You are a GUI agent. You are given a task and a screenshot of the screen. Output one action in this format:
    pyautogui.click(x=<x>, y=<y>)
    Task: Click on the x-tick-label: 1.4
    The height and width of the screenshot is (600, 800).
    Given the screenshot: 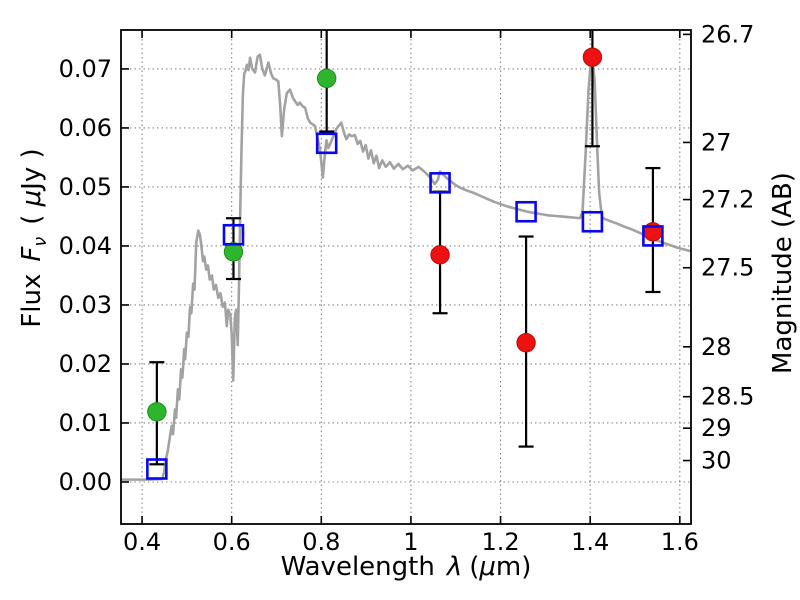 What is the action you would take?
    pyautogui.click(x=590, y=542)
    